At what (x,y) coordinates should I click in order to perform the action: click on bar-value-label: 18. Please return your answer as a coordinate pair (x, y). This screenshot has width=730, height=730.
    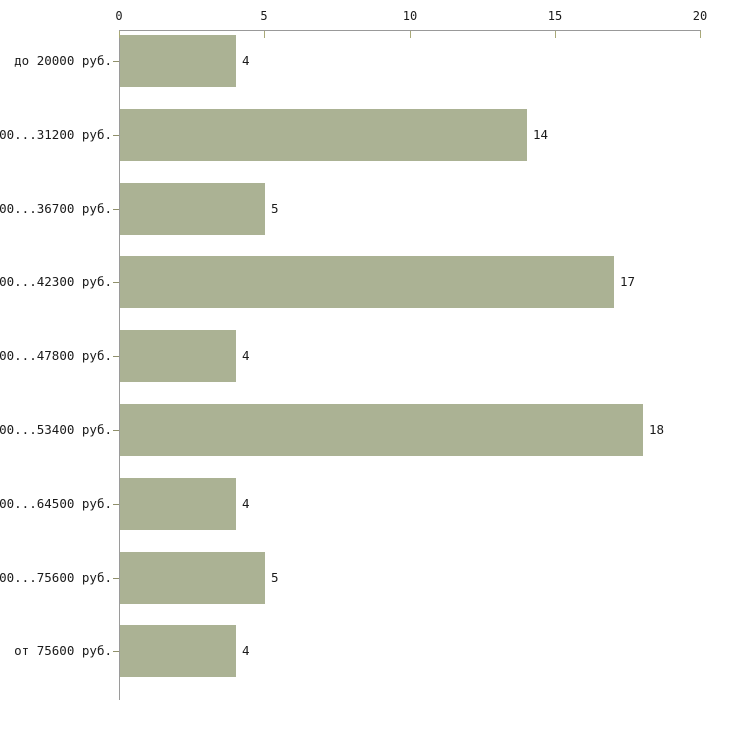
    Looking at the image, I should click on (657, 429).